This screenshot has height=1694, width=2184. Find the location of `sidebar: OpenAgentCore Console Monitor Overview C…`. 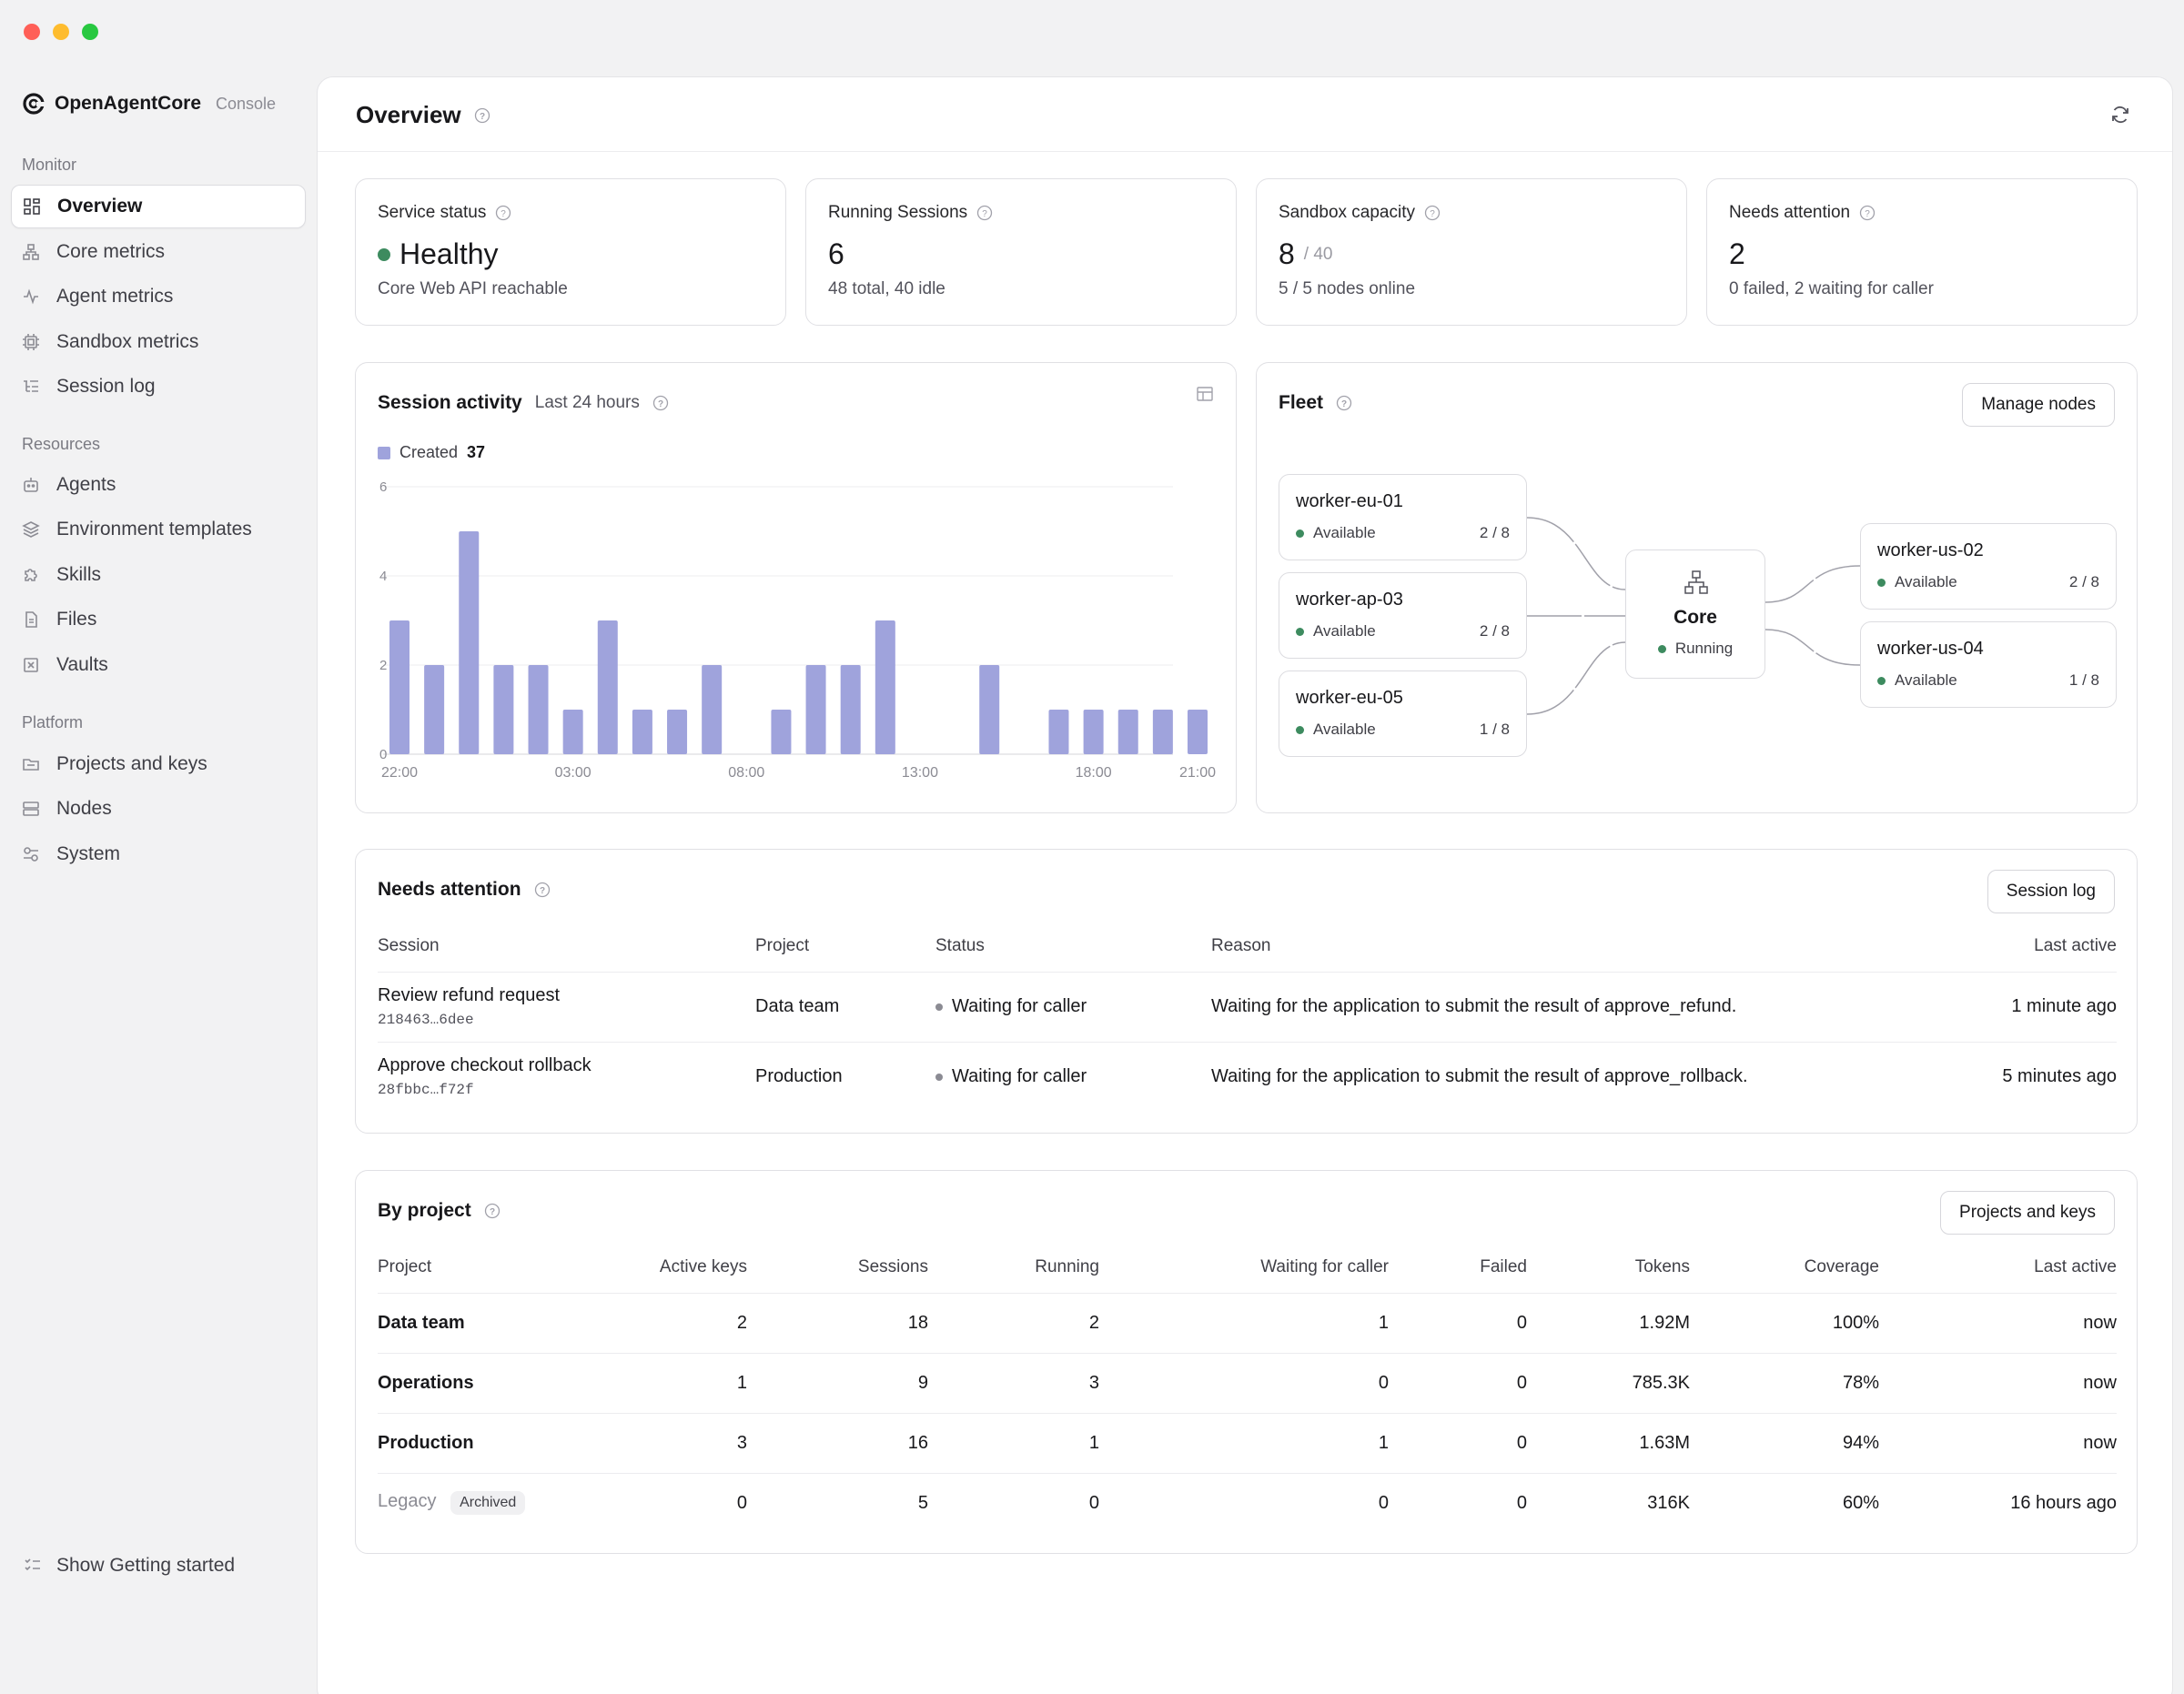

sidebar: OpenAgentCore Console Monitor Overview C… is located at coordinates (158, 886).